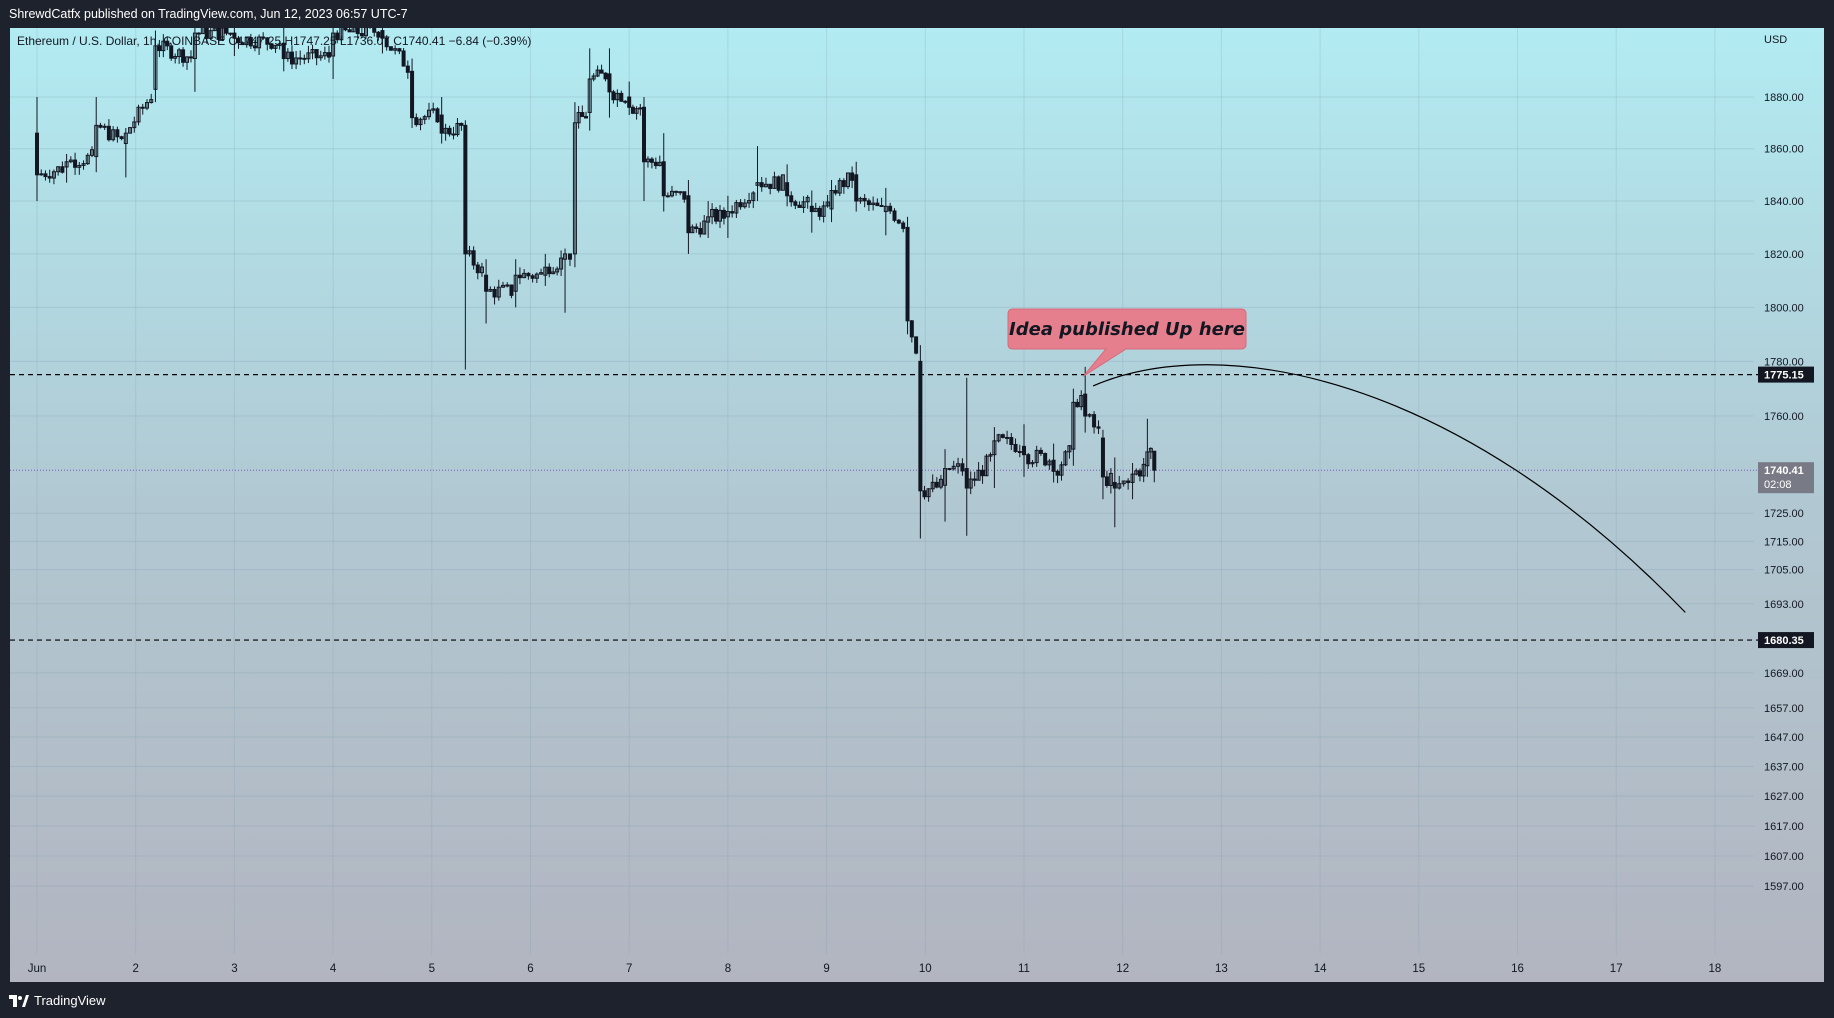  What do you see at coordinates (1784, 827) in the screenshot?
I see `y-tick-label: 1617.00` at bounding box center [1784, 827].